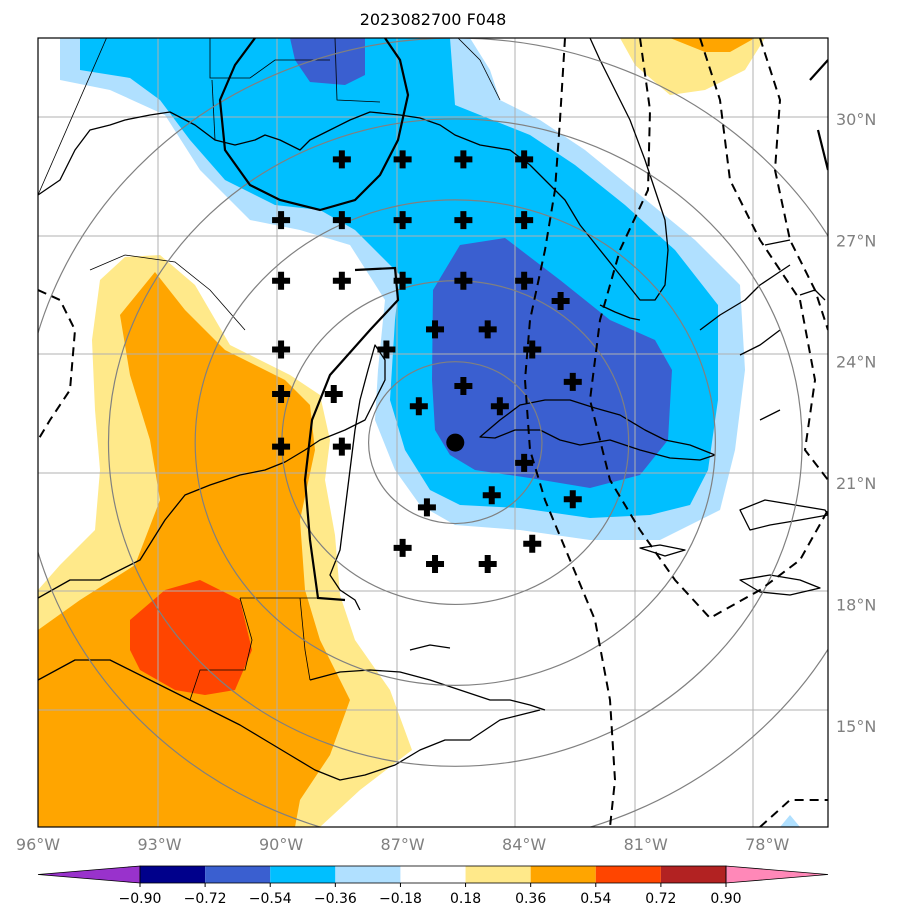 This screenshot has height=924, width=898. I want to click on negative-dark-region-north, so click(327, 61).